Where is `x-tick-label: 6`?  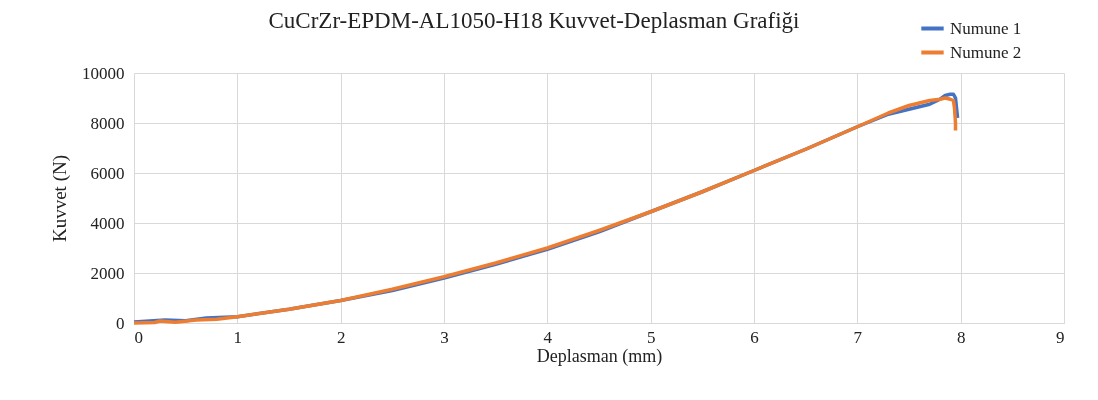 x-tick-label: 6 is located at coordinates (754, 337).